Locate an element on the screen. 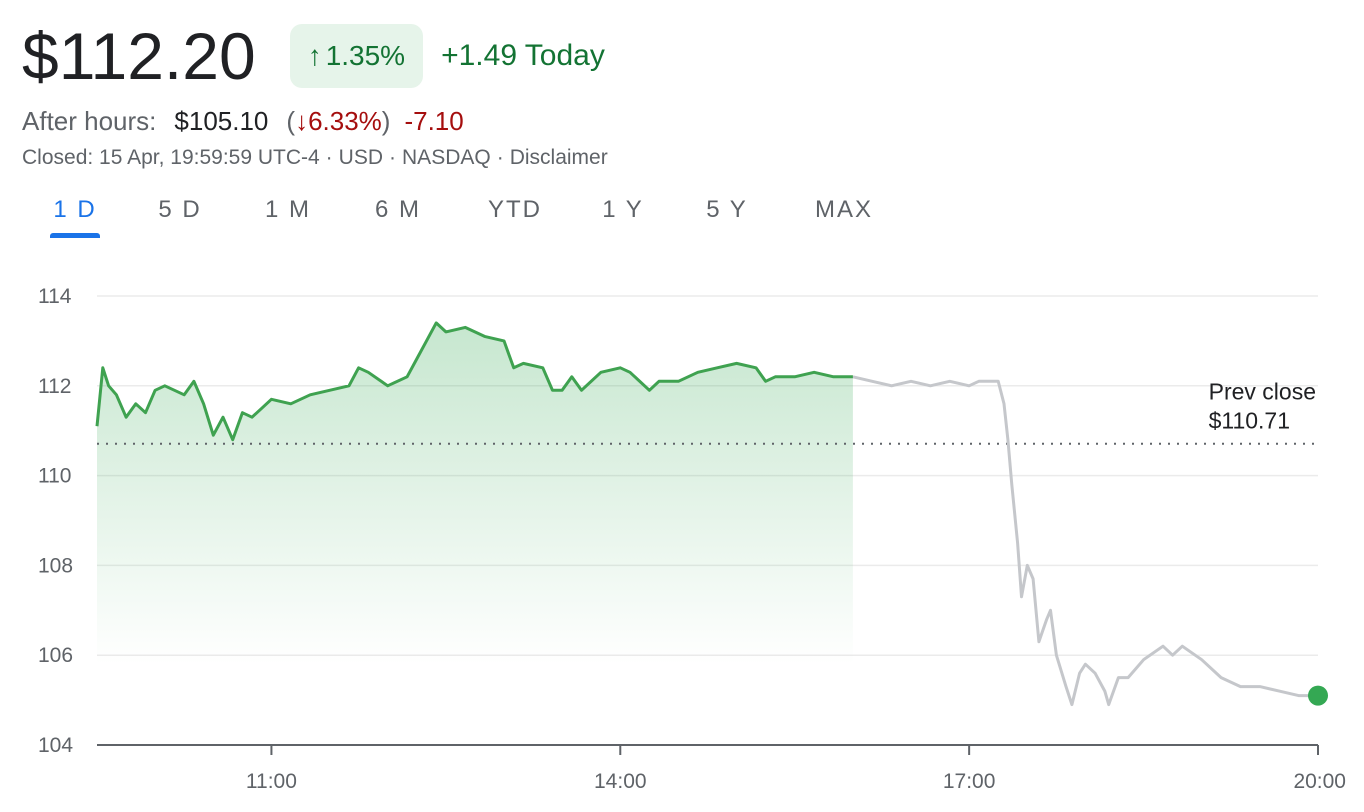  tab-label: 1 M is located at coordinates (287, 209).